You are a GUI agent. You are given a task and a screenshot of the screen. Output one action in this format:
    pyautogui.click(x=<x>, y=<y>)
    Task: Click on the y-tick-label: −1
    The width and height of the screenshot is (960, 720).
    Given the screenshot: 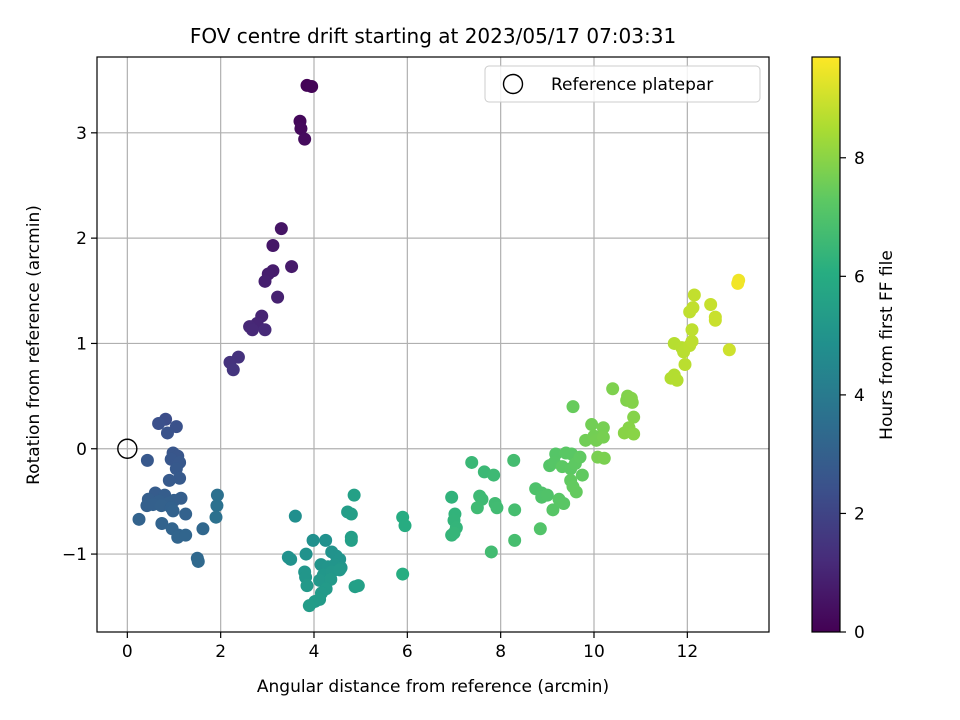 What is the action you would take?
    pyautogui.click(x=74, y=555)
    